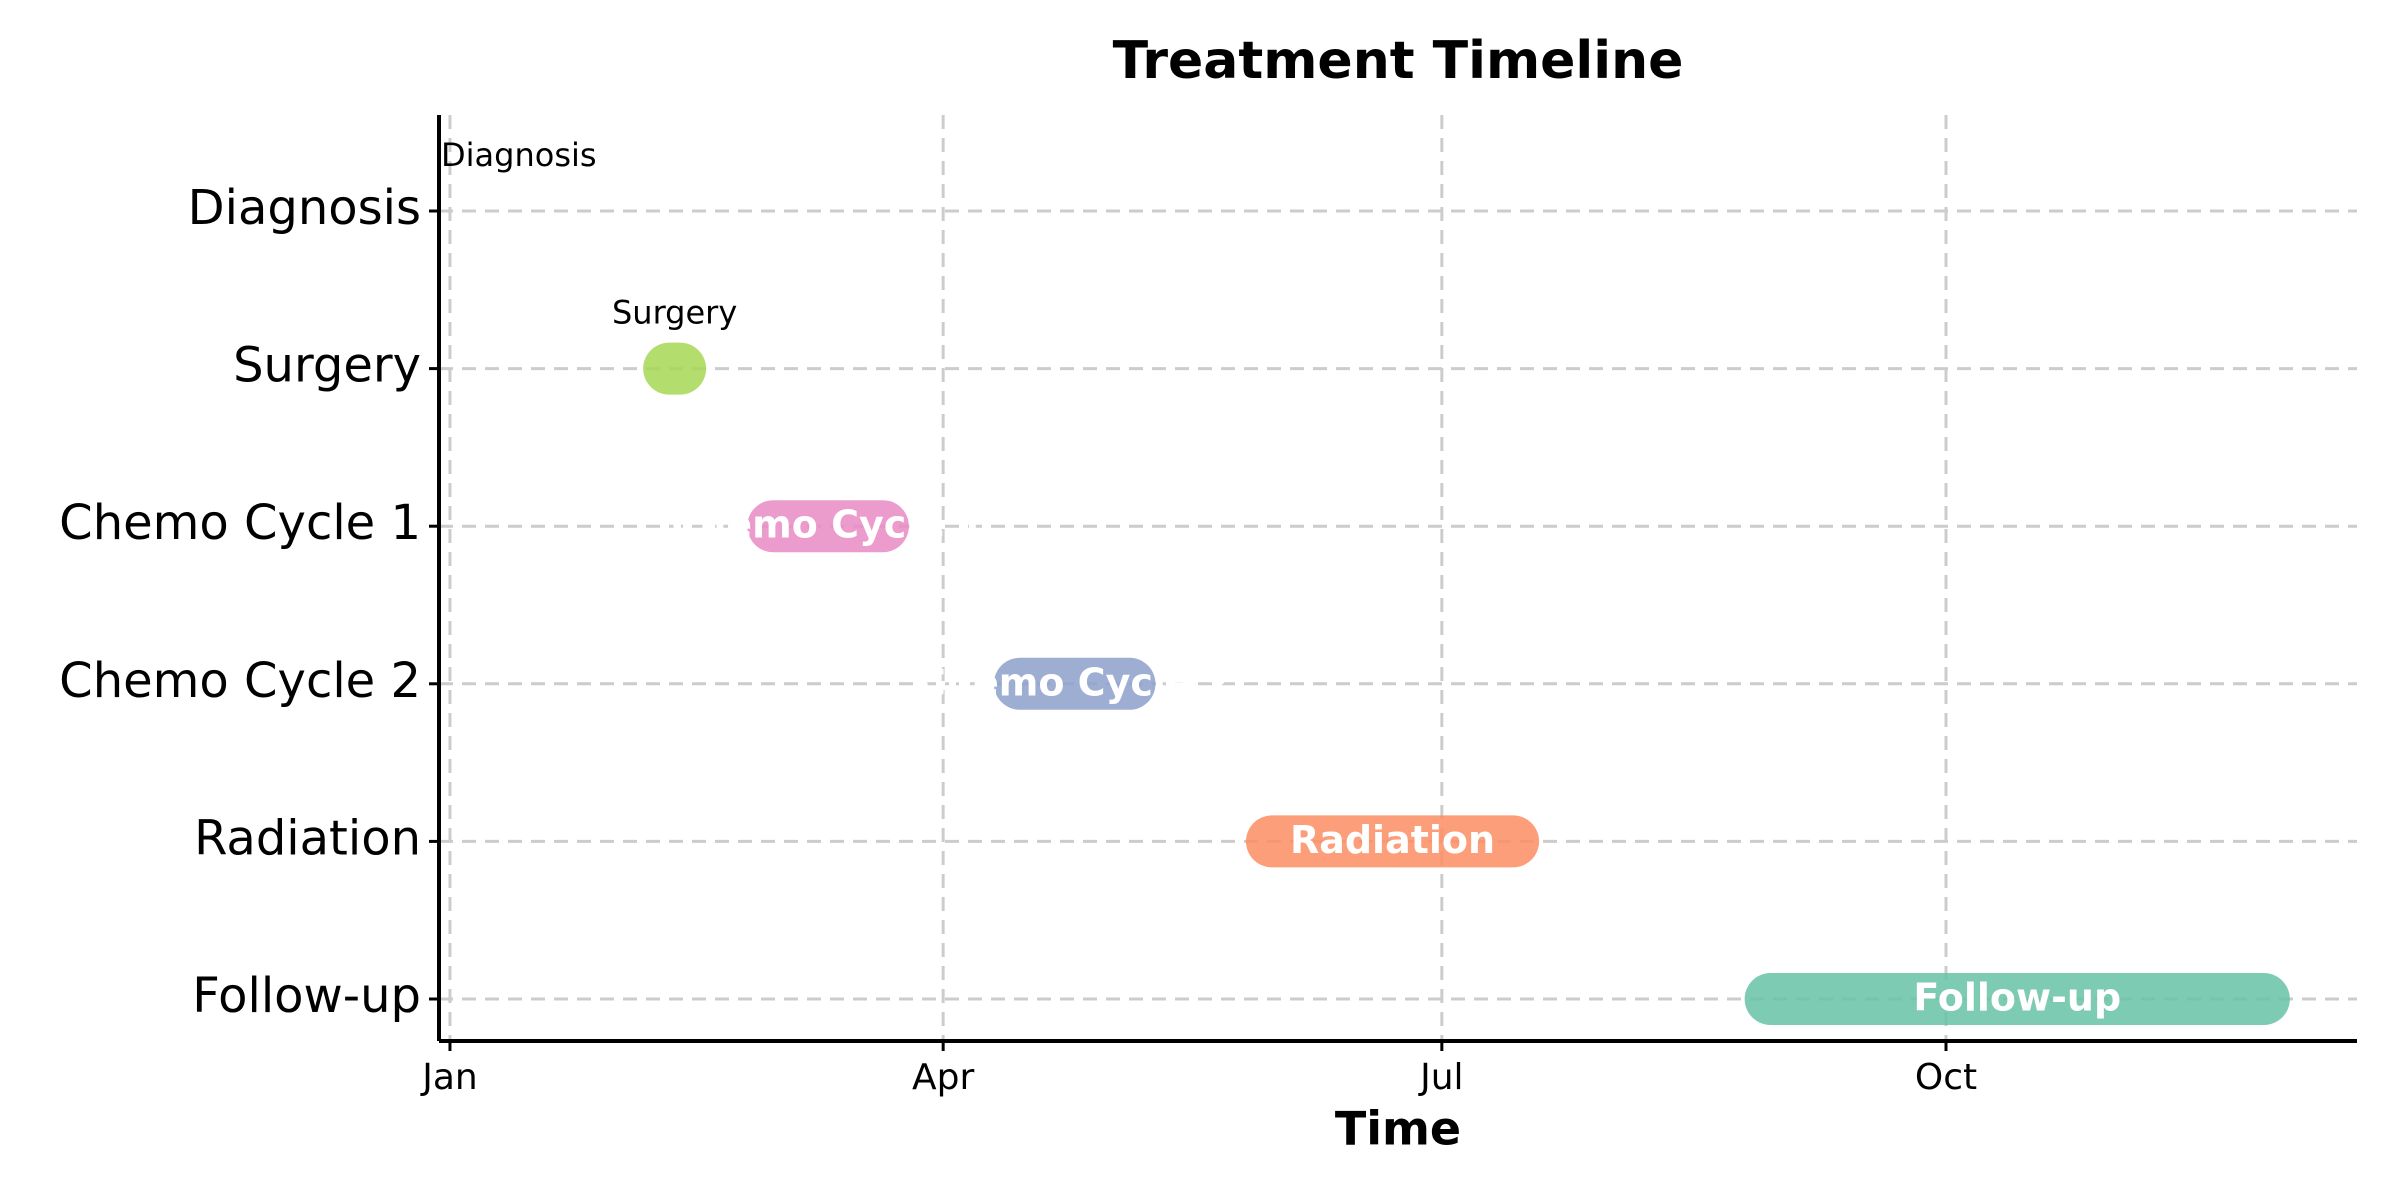  Describe the element at coordinates (1946, 1077) in the screenshot. I see `x-tick-label: Oct` at that location.